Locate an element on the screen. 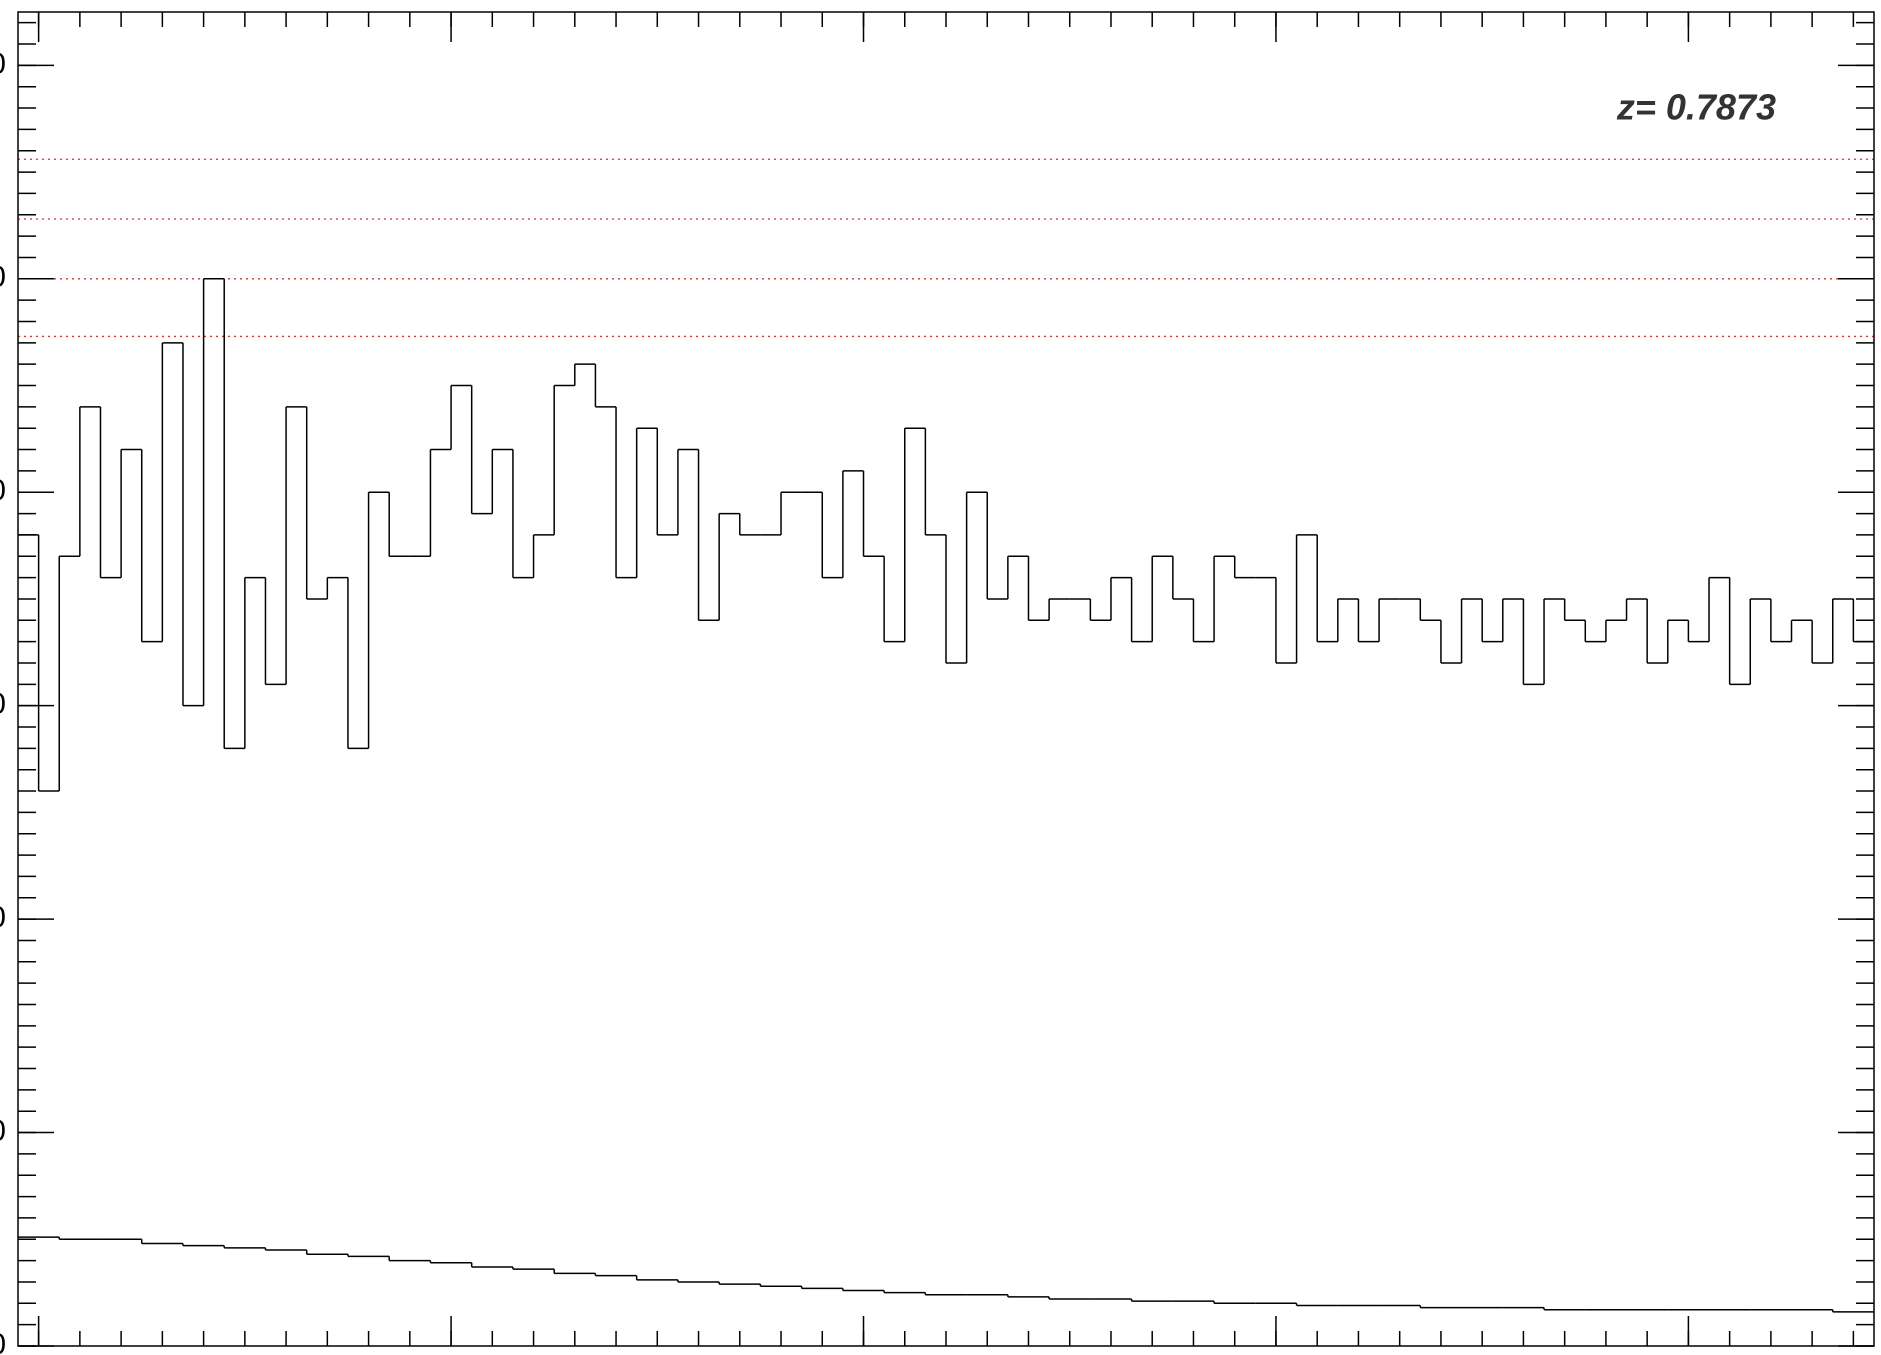 Image resolution: width=1881 pixels, height=1355 pixels. y-tick-label: 60 is located at coordinates (3, 63).